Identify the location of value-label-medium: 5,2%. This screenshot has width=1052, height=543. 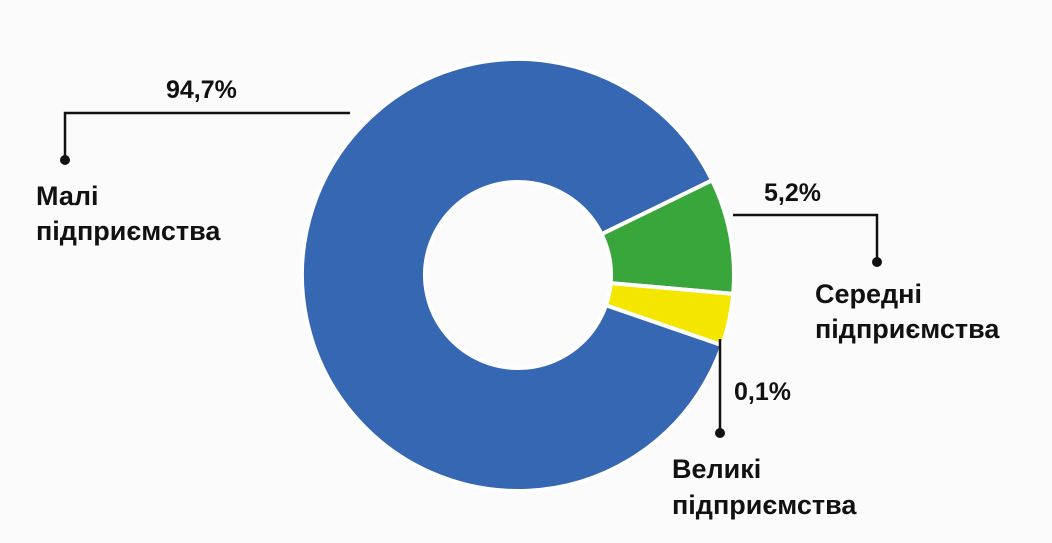
(792, 193).